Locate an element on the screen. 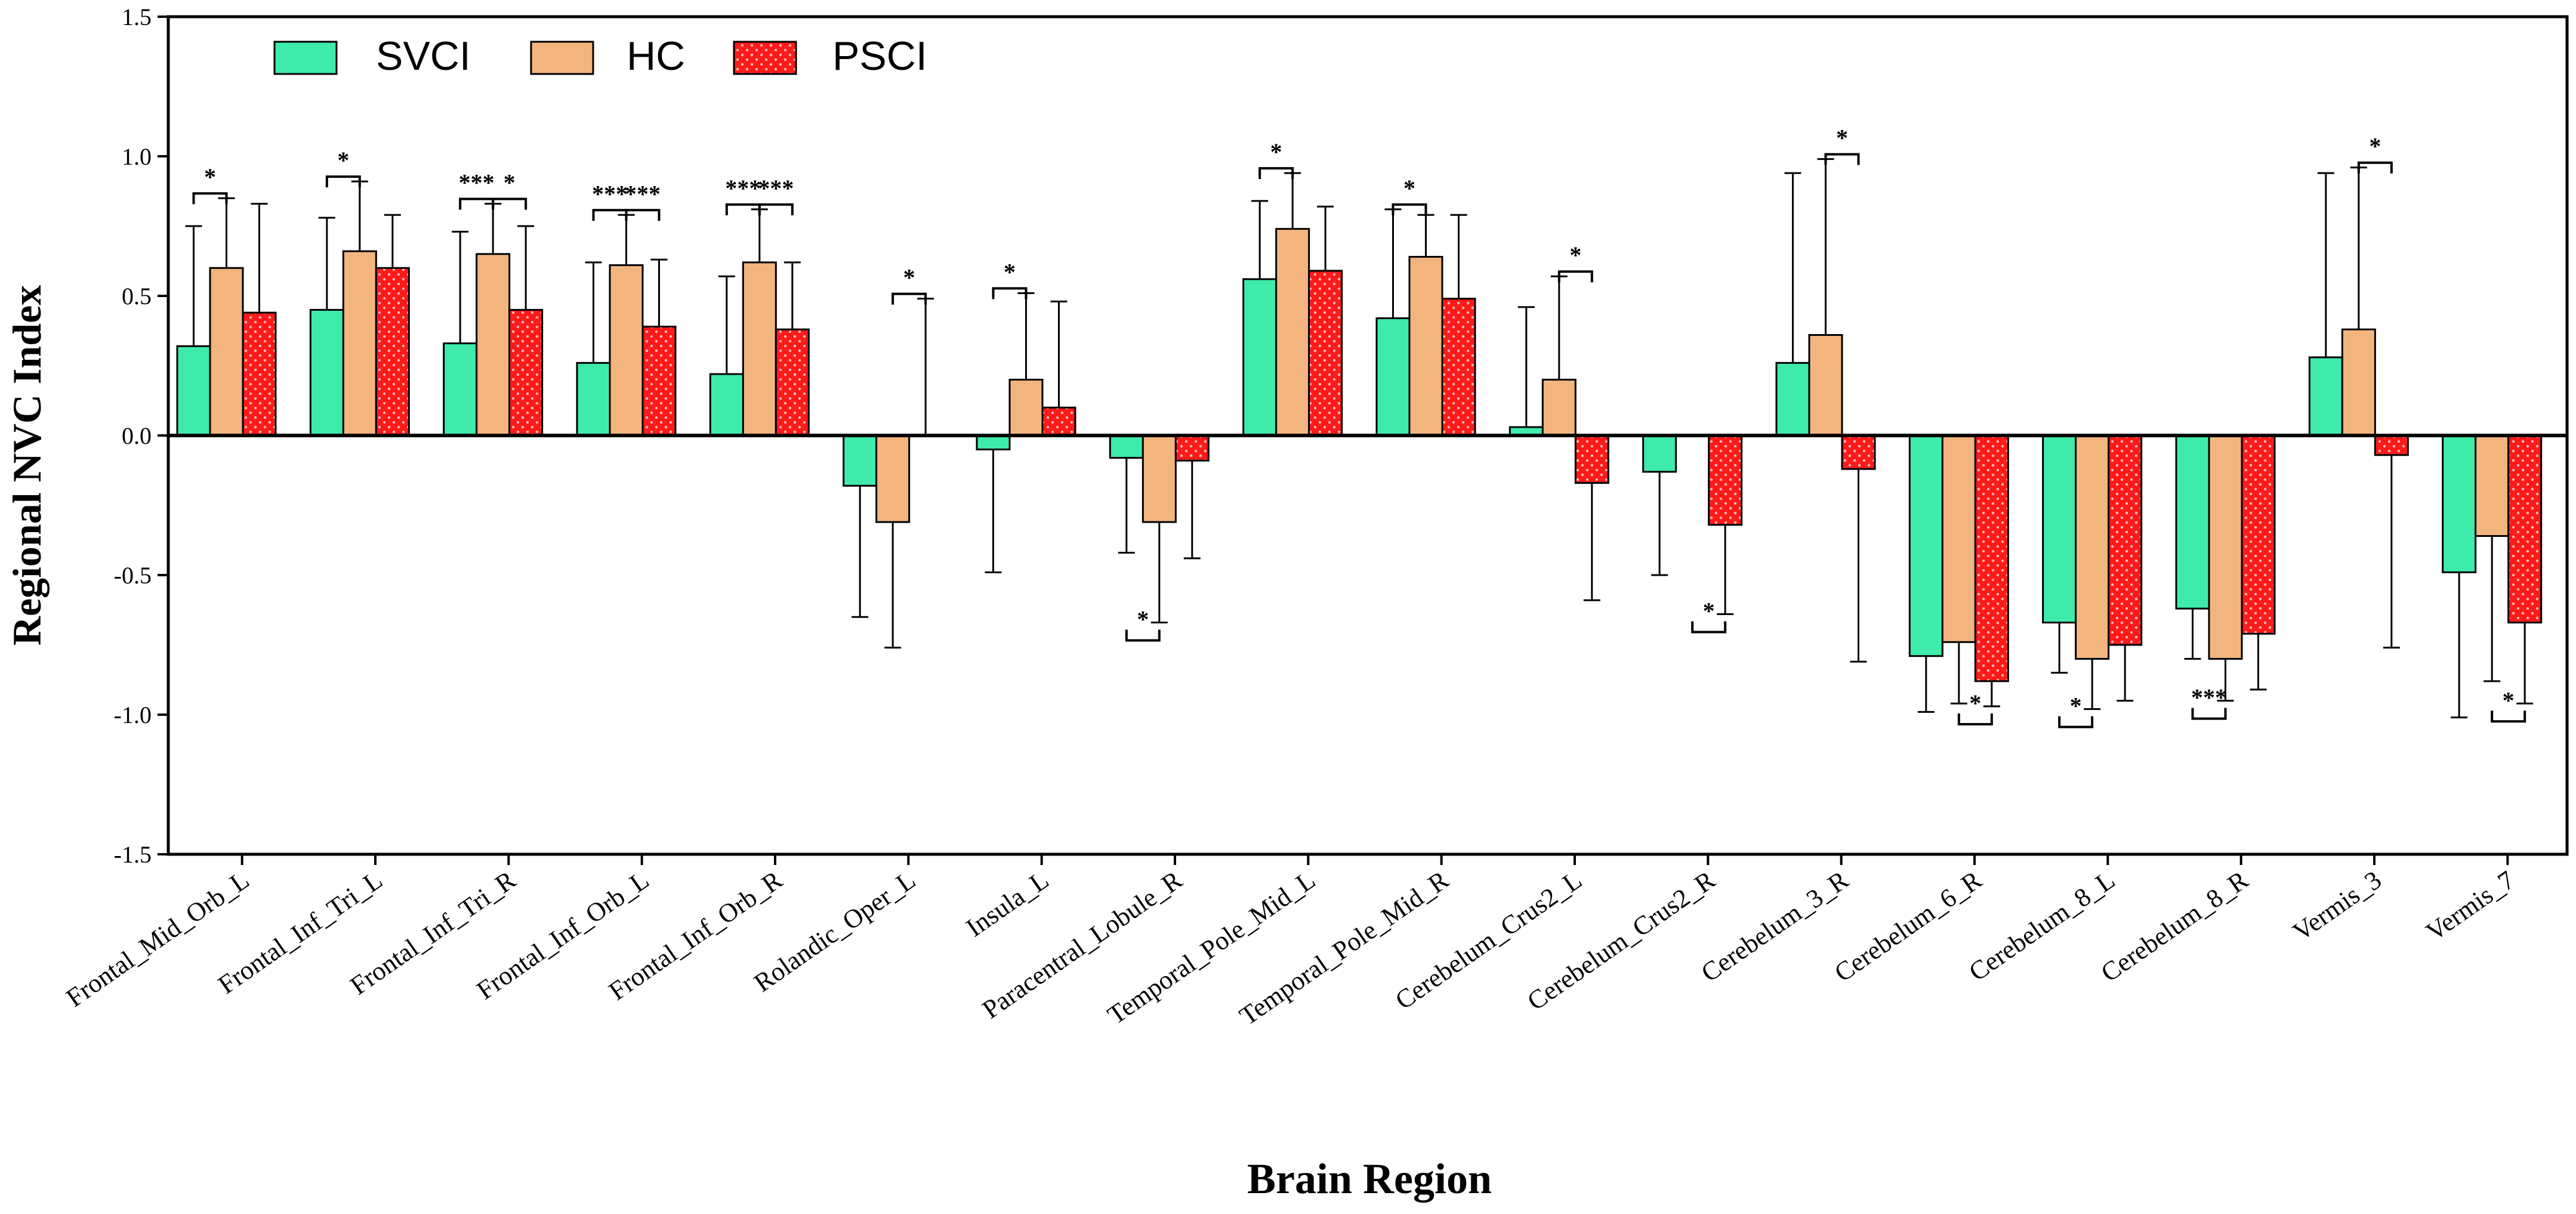 This screenshot has width=2576, height=1214. bar-svci-frontal_mid_orb_l is located at coordinates (194, 391).